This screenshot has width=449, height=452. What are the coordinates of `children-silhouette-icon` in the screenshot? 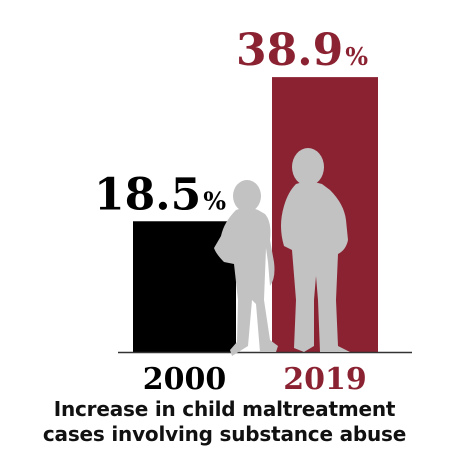 It's located at (282, 252).